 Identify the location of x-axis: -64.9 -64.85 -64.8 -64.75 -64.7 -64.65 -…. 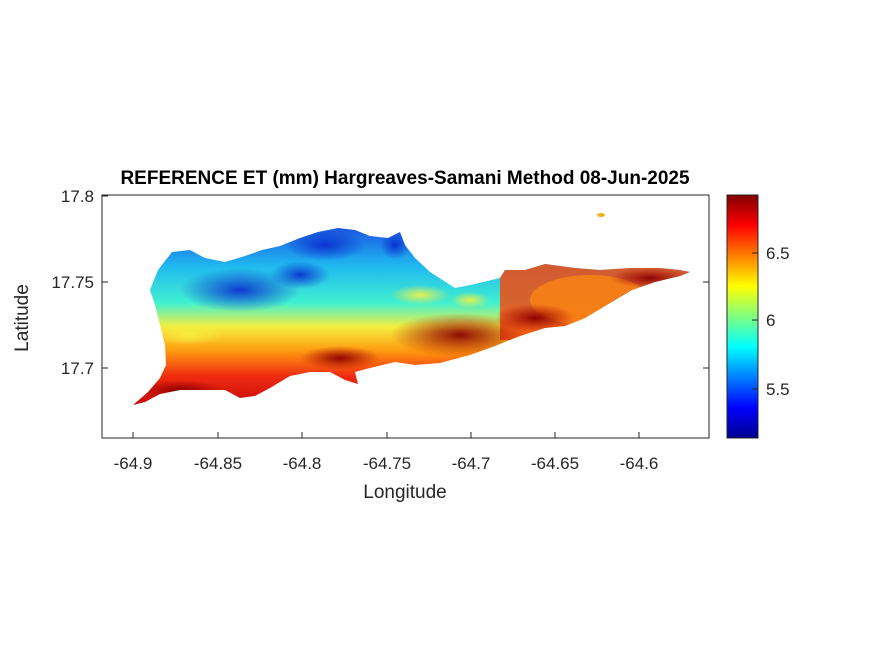
(386, 467).